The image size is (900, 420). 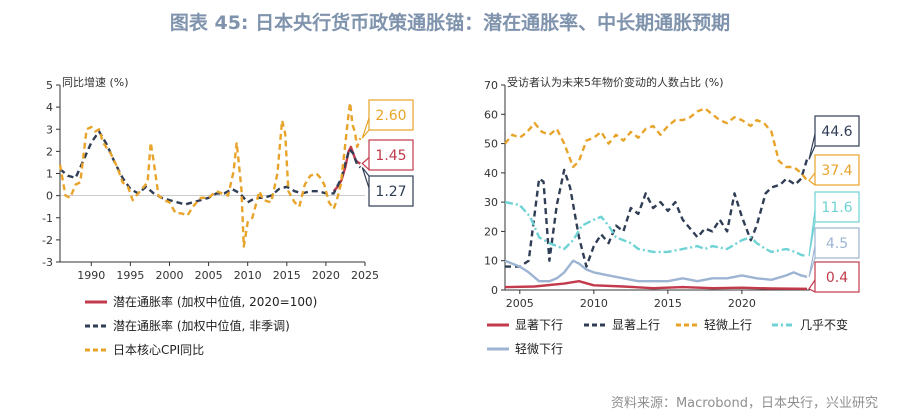 I want to click on y-tick-label: 2, so click(x=49, y=151).